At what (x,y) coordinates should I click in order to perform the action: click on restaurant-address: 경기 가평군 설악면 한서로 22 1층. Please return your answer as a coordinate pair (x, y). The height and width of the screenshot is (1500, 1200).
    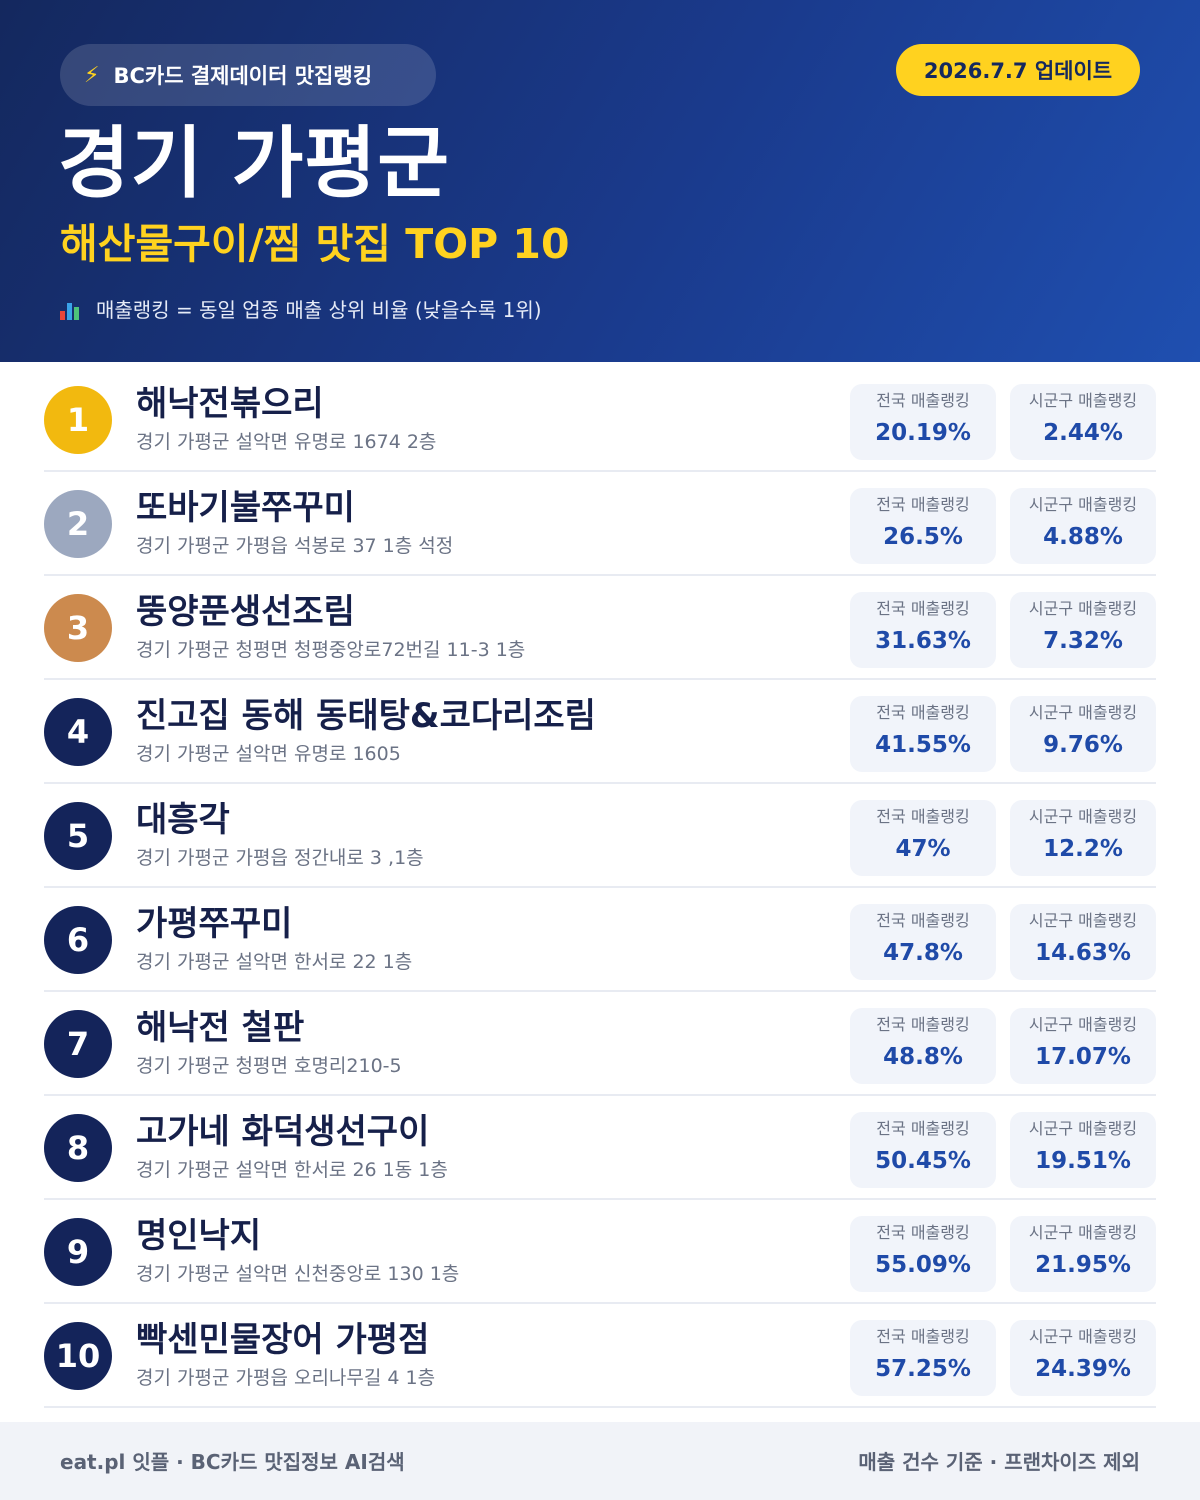
    Looking at the image, I should click on (274, 962).